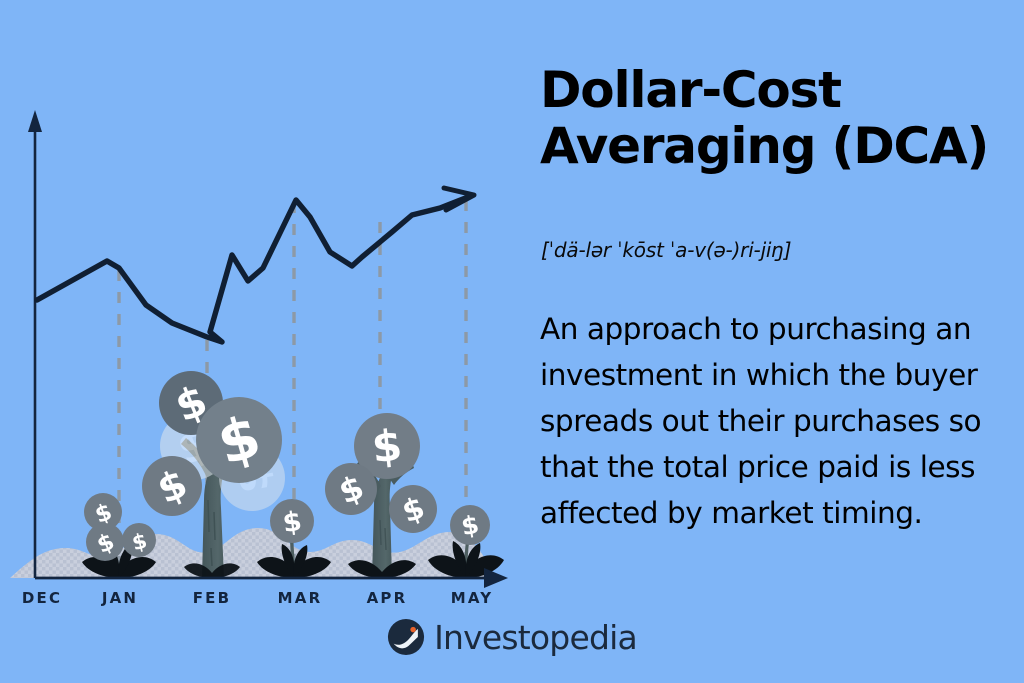  I want to click on coin-apr-1: $, so click(387, 446).